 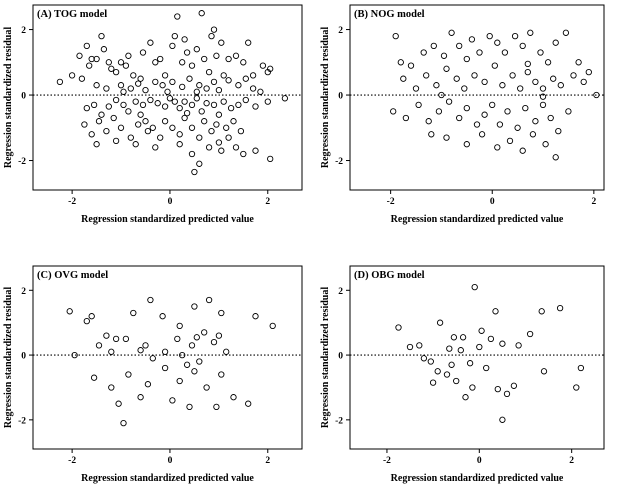 What do you see at coordinates (389, 14) in the screenshot?
I see `panel-title: (B) NOG model` at bounding box center [389, 14].